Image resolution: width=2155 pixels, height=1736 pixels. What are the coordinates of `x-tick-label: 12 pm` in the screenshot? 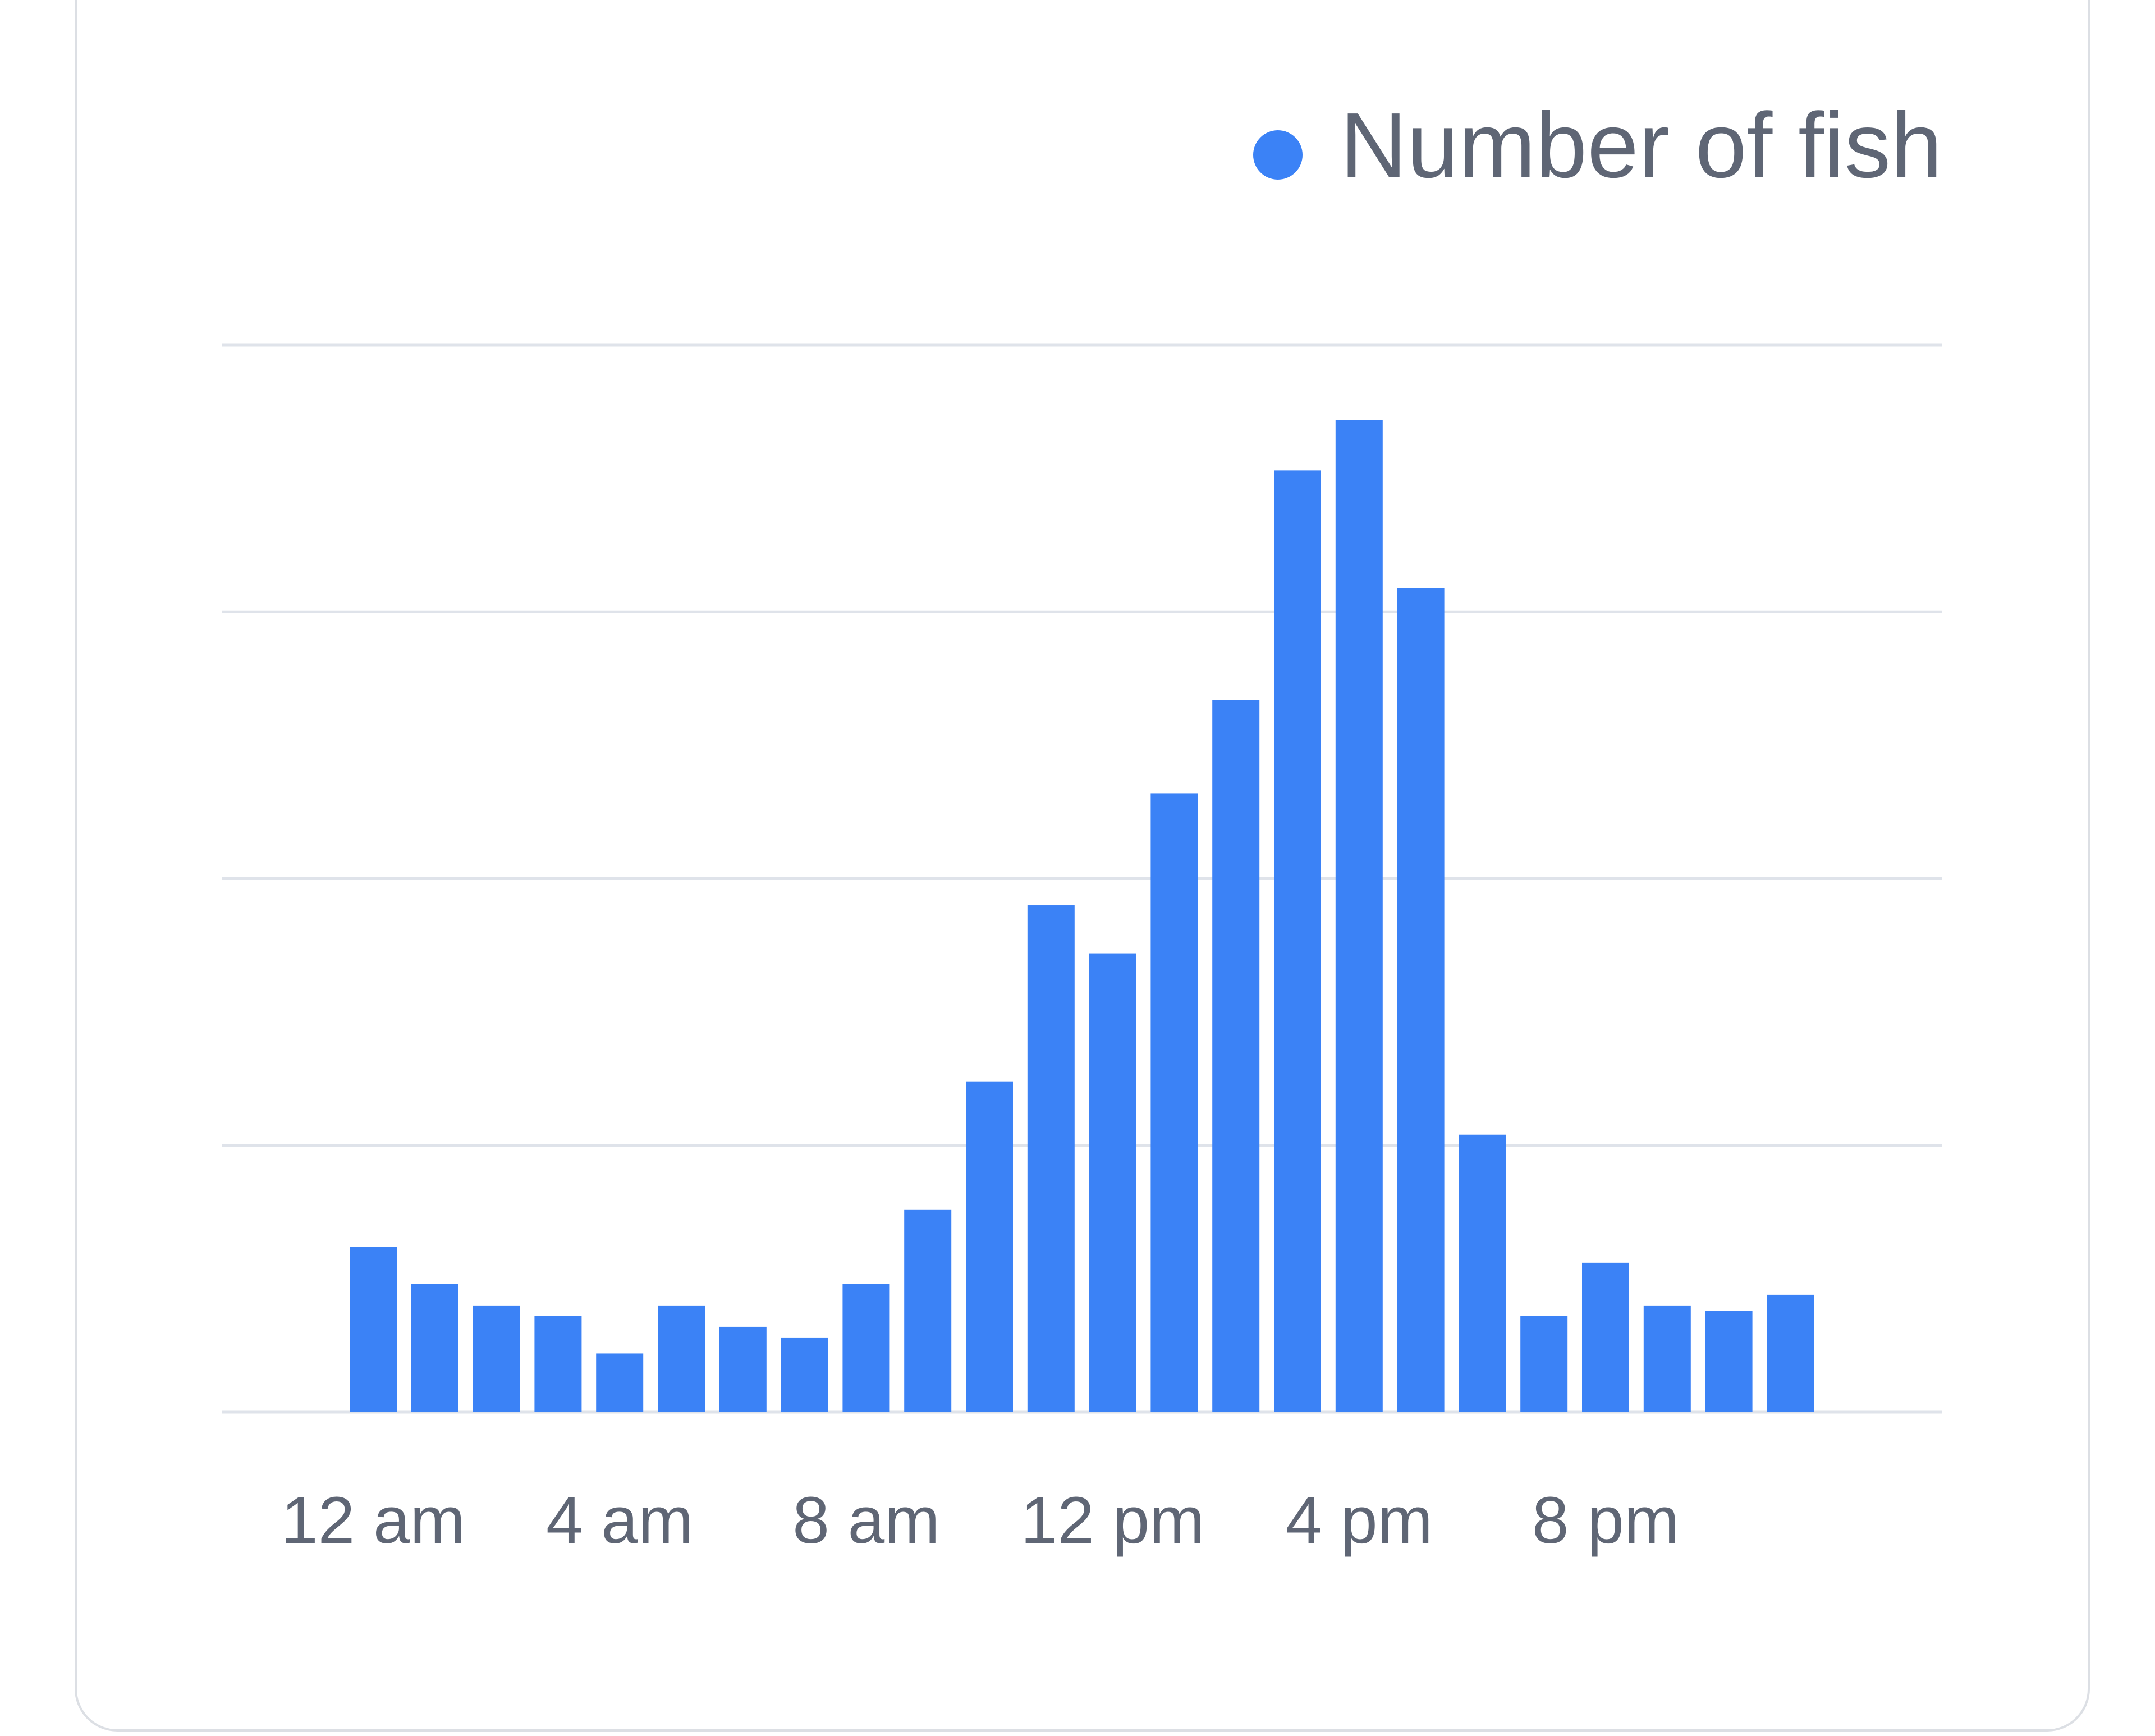 It's located at (1113, 1520).